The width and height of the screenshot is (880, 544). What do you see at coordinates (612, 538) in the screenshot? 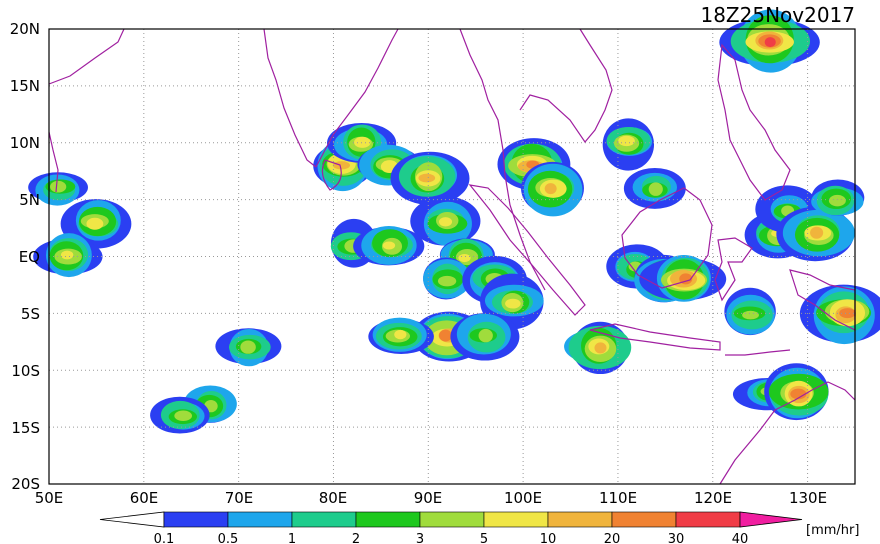
I see `colorbar-tick-label: 20` at bounding box center [612, 538].